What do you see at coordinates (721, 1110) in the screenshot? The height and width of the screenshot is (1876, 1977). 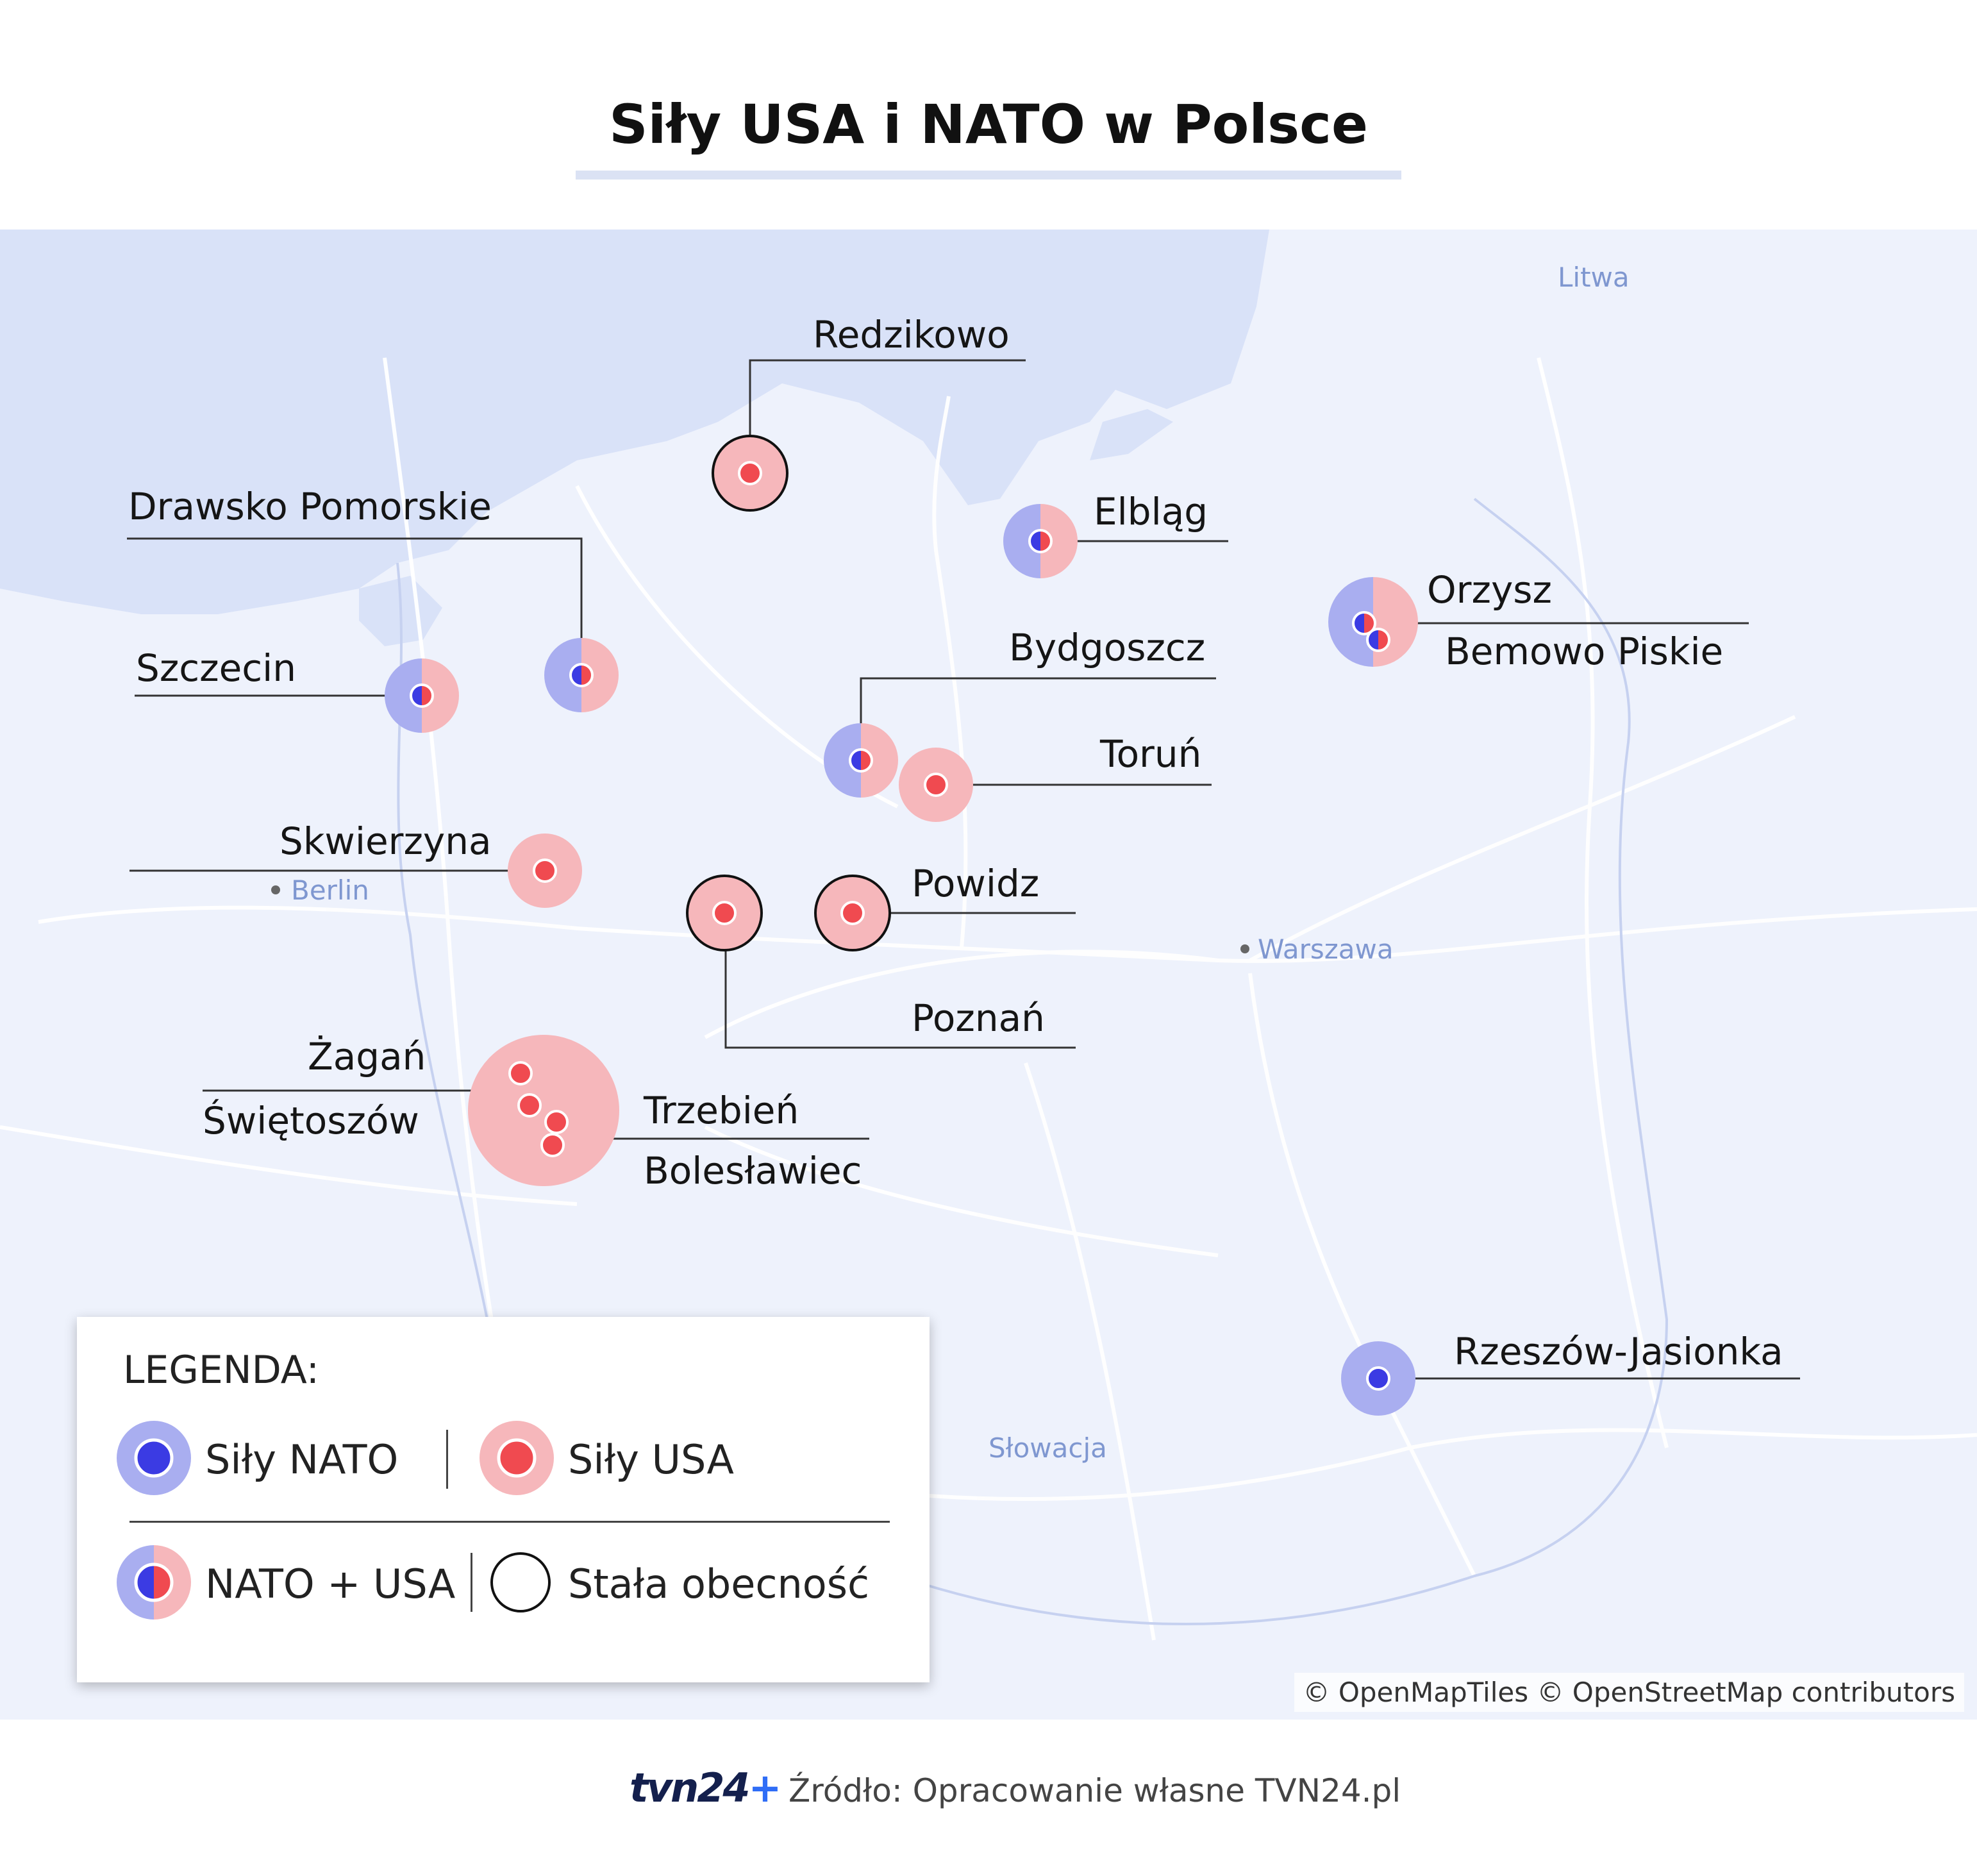 I see `site-label: Trzebień` at bounding box center [721, 1110].